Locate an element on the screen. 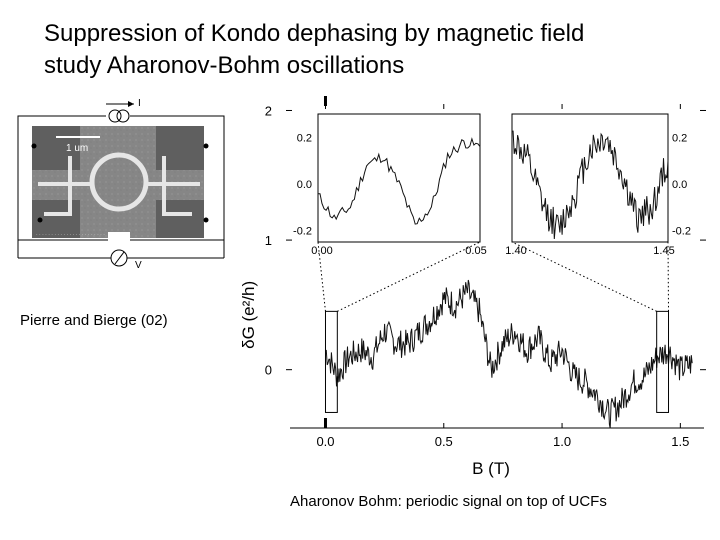 The image size is (720, 540). x-axis-label: B (T) is located at coordinates (491, 468).